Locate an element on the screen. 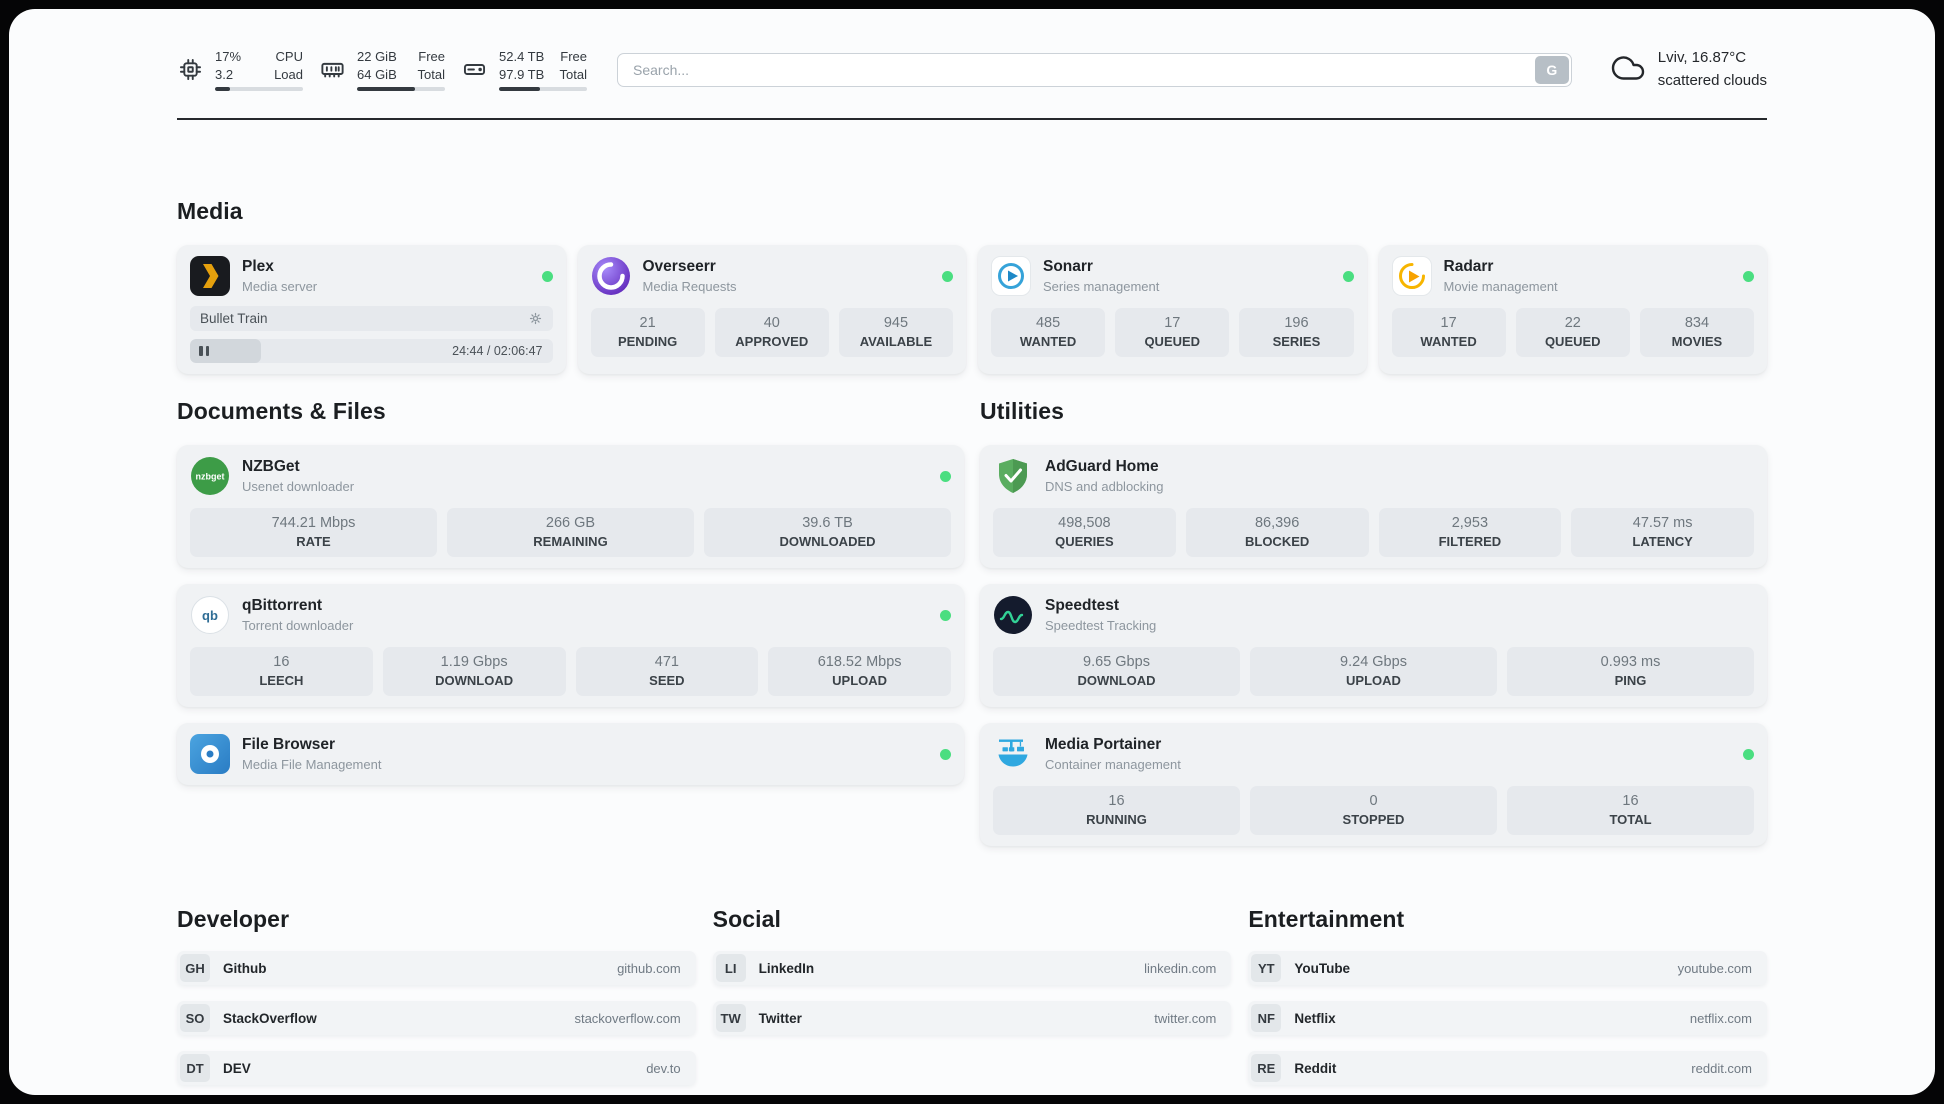 The width and height of the screenshot is (1944, 1104). bookmark-dev: DT DEV dev.to is located at coordinates (436, 1068).